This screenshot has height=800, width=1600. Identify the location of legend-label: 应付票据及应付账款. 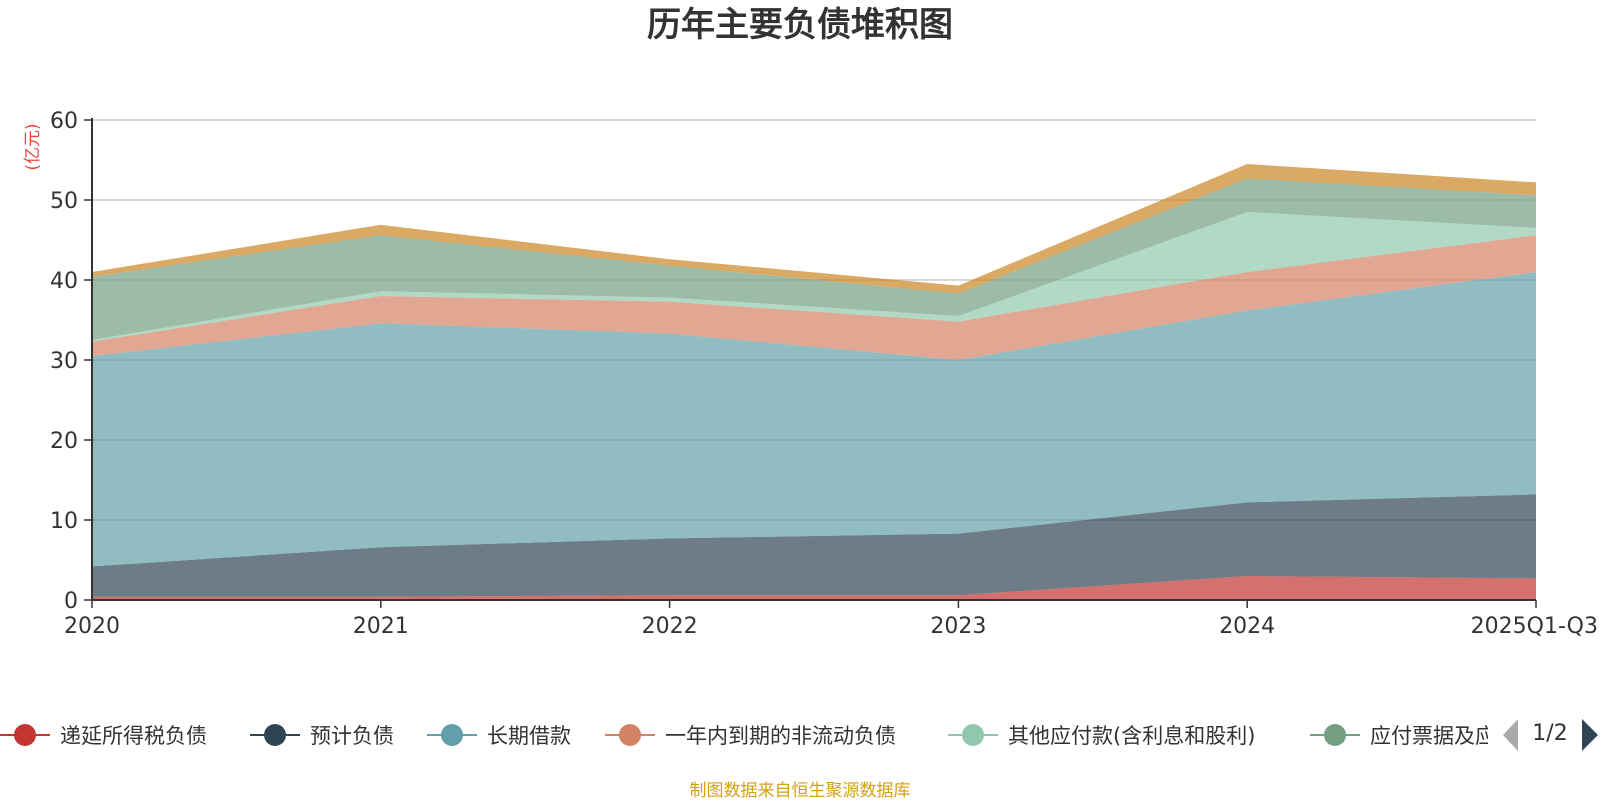
(1464, 736).